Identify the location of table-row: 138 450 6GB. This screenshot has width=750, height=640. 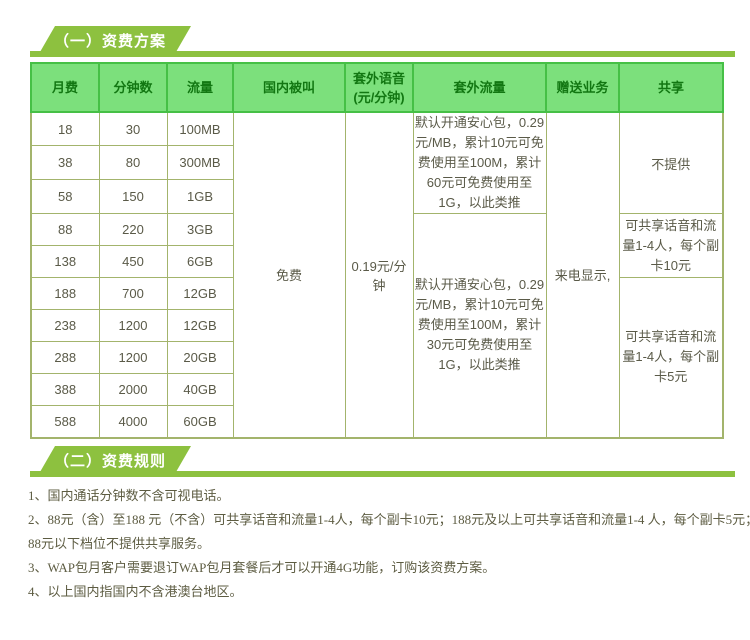
(376, 261).